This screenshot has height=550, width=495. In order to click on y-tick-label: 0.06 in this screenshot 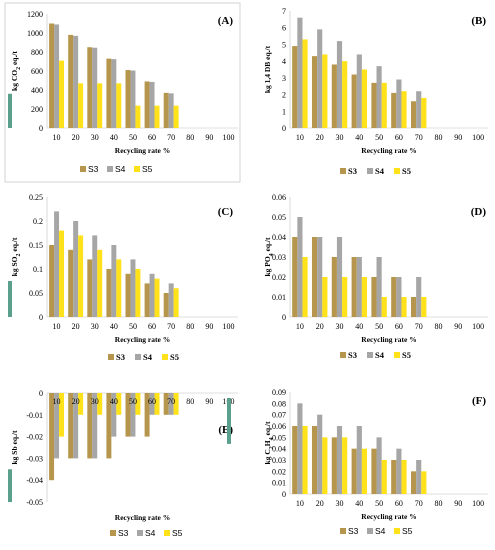, I will do `click(279, 426)`.